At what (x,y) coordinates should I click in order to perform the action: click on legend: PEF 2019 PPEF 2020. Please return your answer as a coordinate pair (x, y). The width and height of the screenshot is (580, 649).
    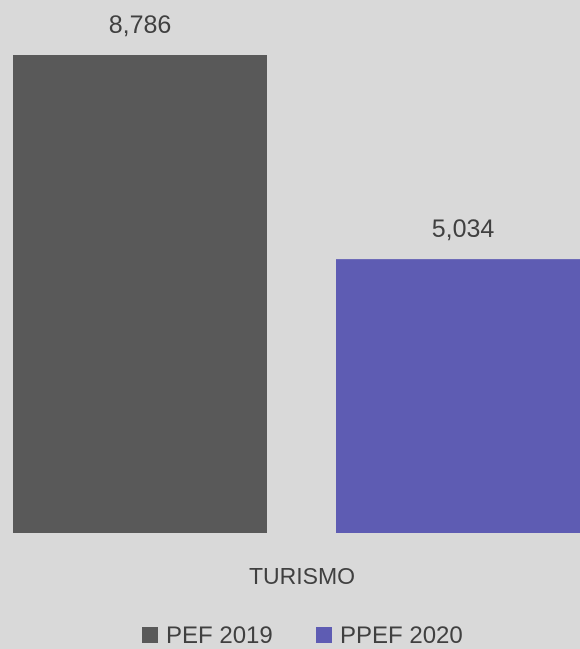
    Looking at the image, I should click on (302, 635).